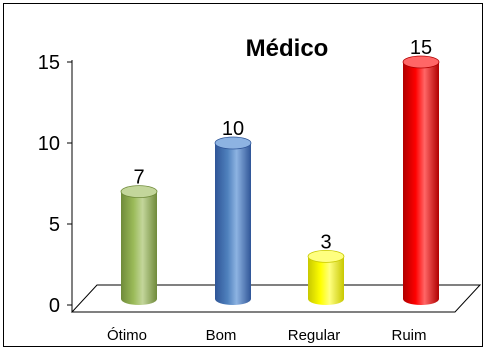 The image size is (488, 352). I want to click on bar-bom, so click(233, 220).